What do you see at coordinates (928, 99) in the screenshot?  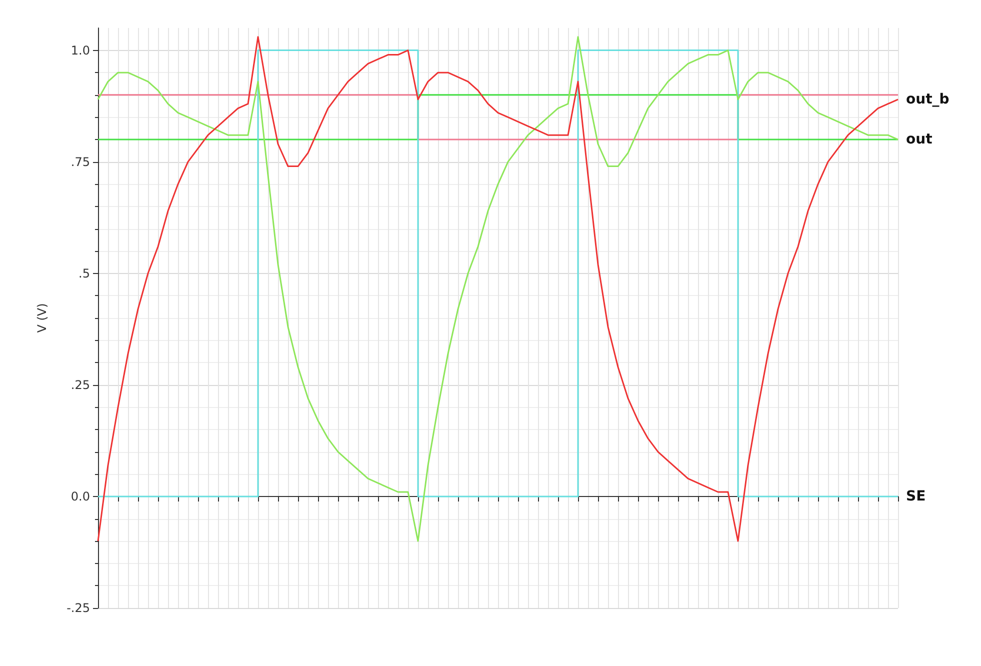 I see `series-label: out_b` at bounding box center [928, 99].